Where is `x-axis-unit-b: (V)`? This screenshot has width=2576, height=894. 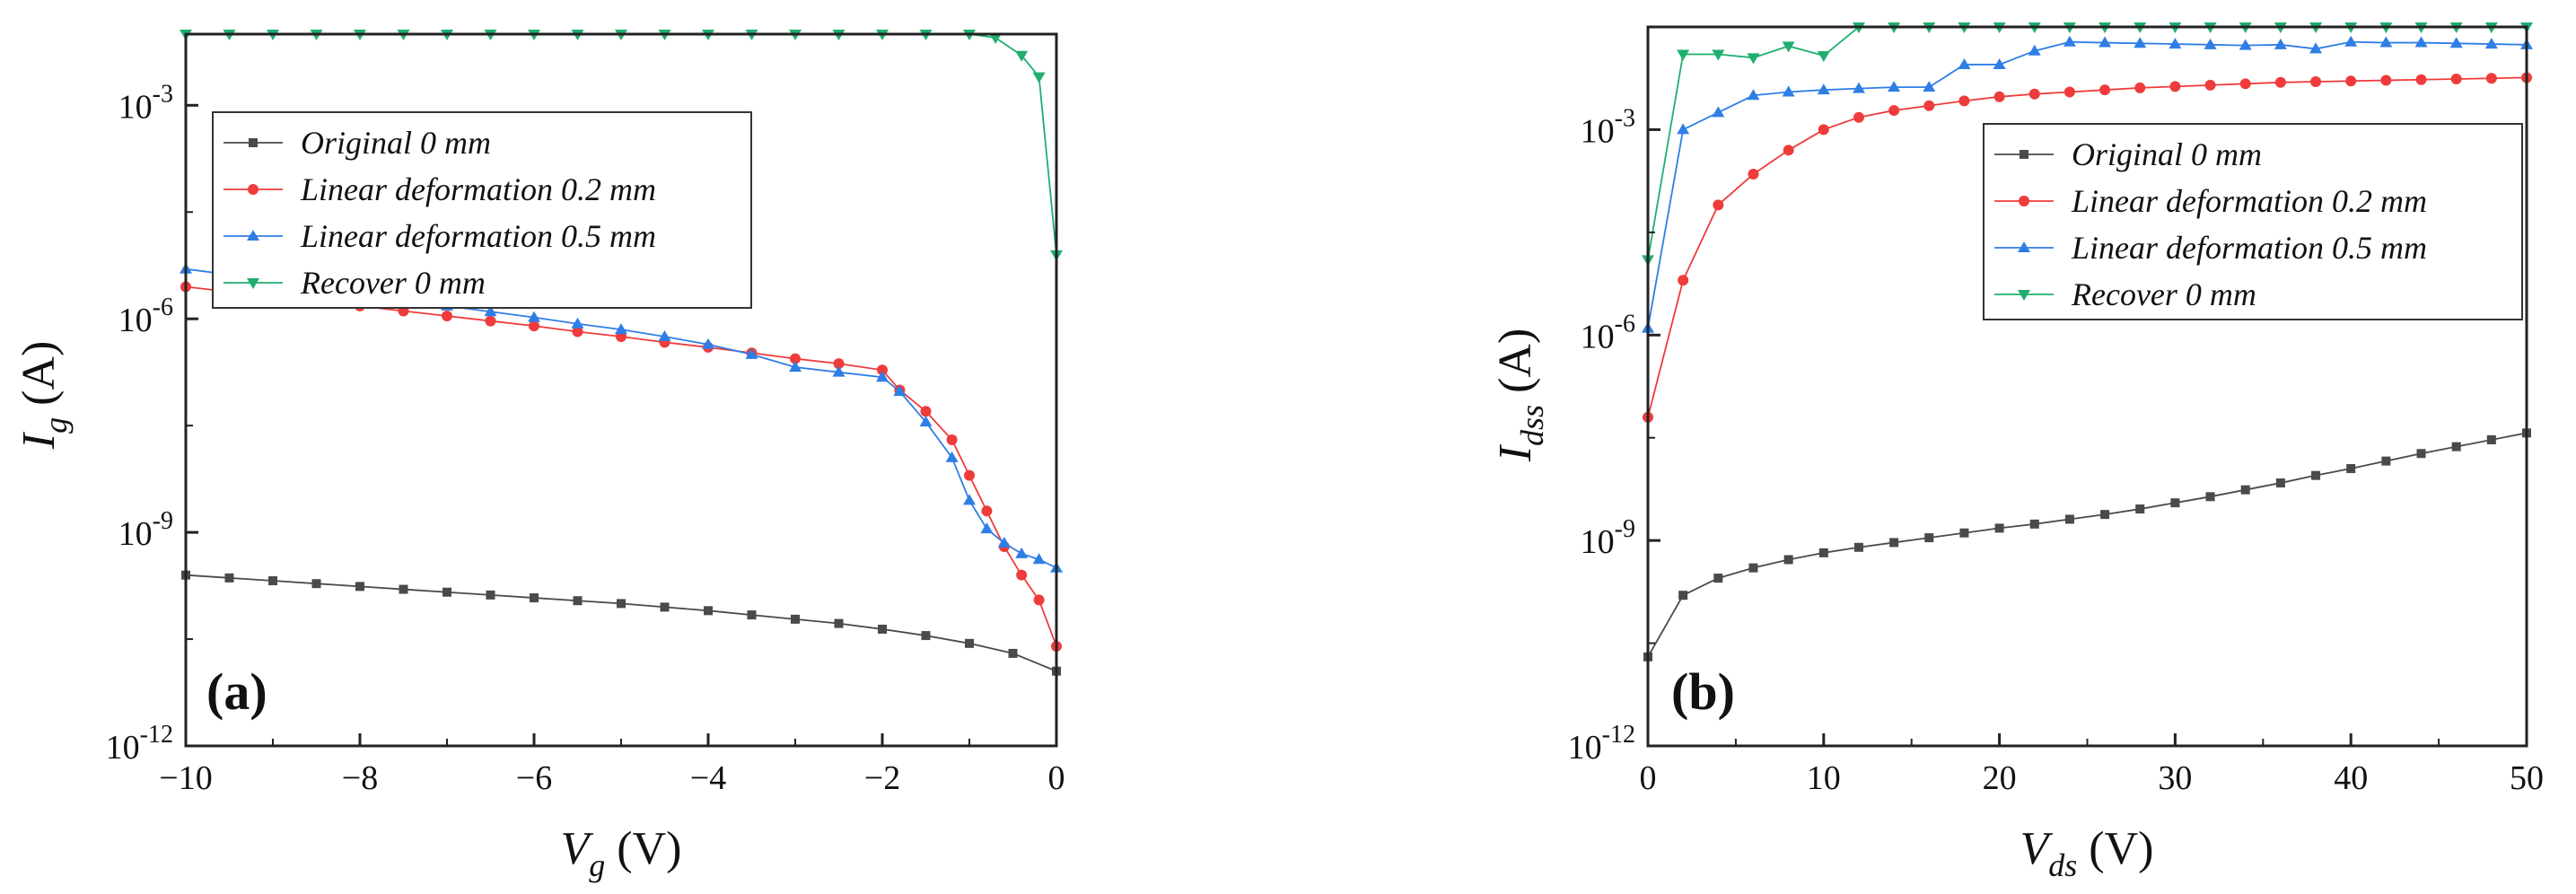 x-axis-unit-b: (V) is located at coordinates (2115, 848).